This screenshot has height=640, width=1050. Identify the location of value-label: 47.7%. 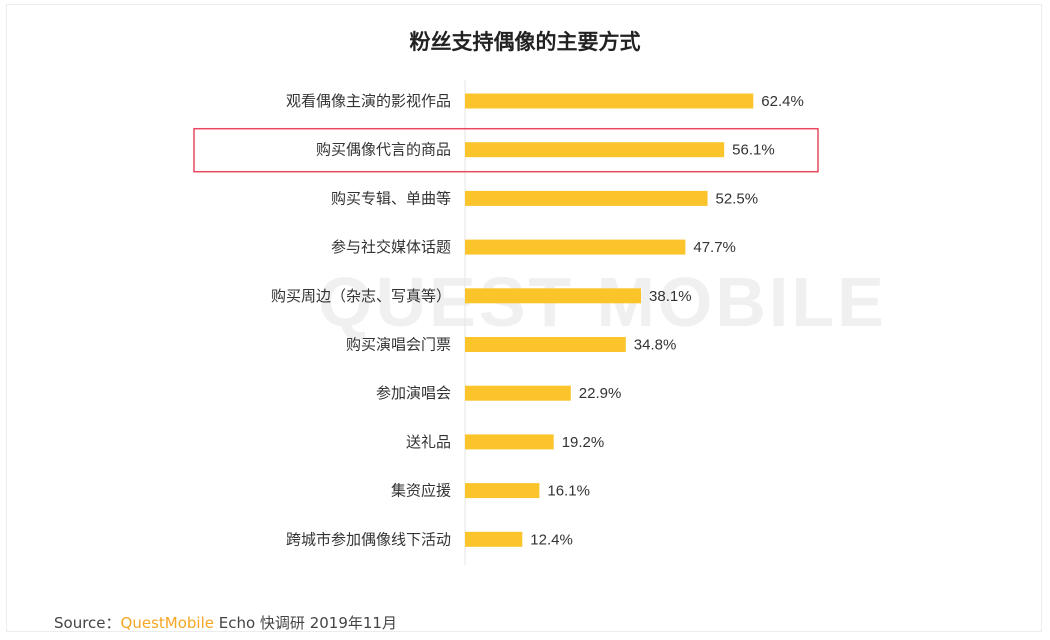
(714, 247).